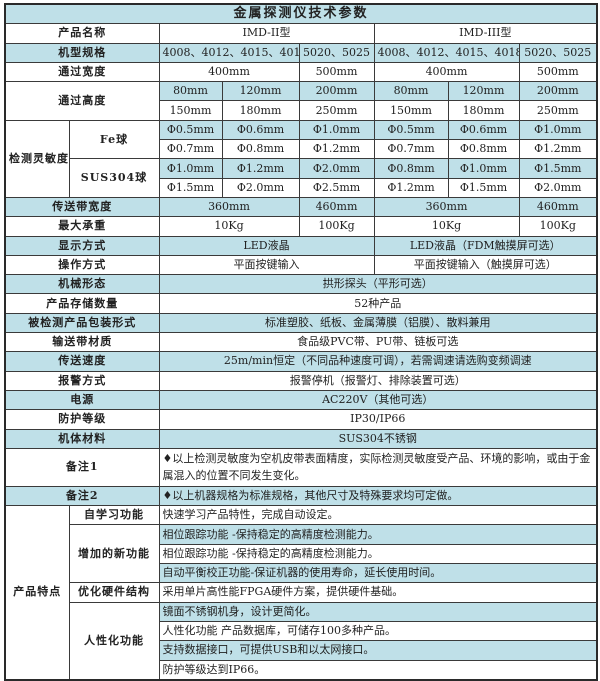 The height and width of the screenshot is (681, 600). What do you see at coordinates (336, 187) in the screenshot?
I see `cell: Φ2.5mm` at bounding box center [336, 187].